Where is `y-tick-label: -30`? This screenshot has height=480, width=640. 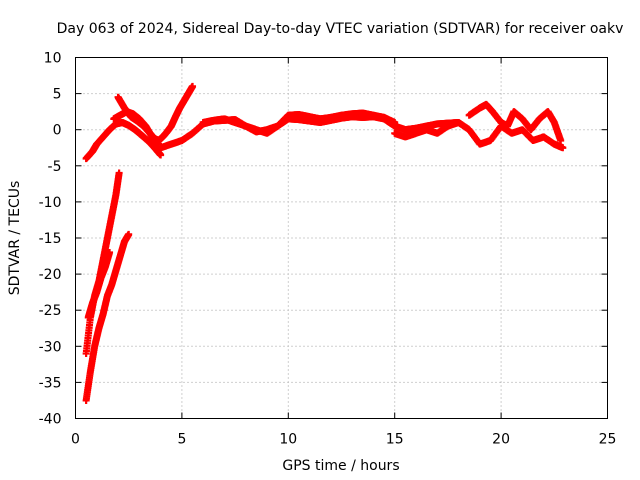 y-tick-label: -30 is located at coordinates (50, 347).